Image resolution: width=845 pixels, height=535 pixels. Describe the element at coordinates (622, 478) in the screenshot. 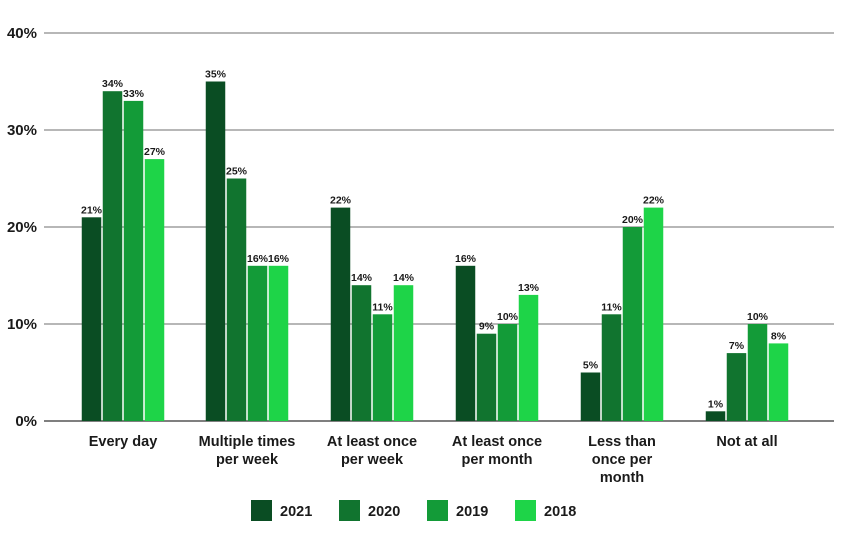

I see `category-label: month` at that location.